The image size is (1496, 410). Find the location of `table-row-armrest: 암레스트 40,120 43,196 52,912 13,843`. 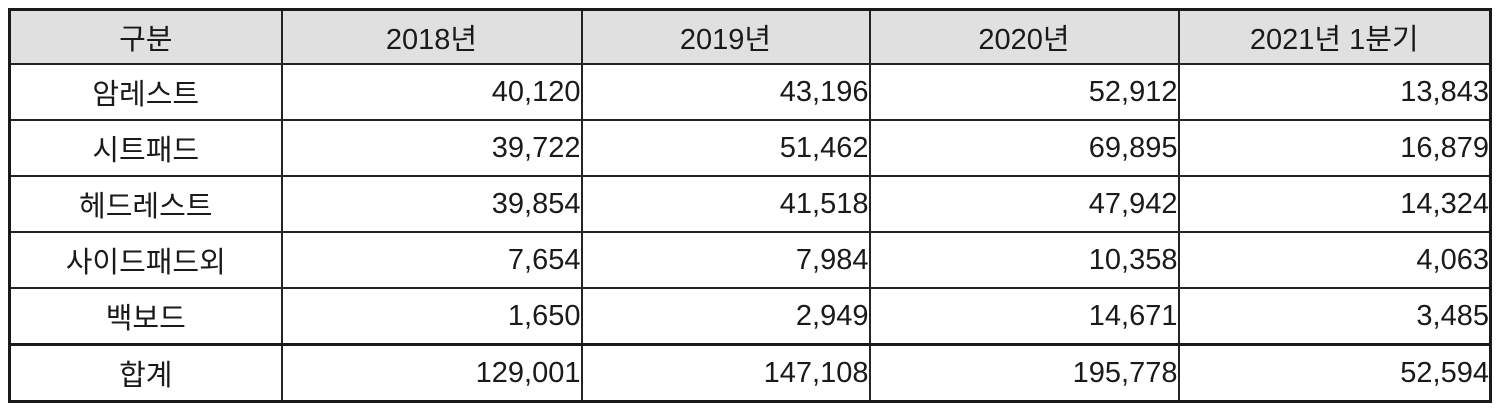

table-row-armrest: 암레스트 40,120 43,196 52,912 13,843 is located at coordinates (750, 92).